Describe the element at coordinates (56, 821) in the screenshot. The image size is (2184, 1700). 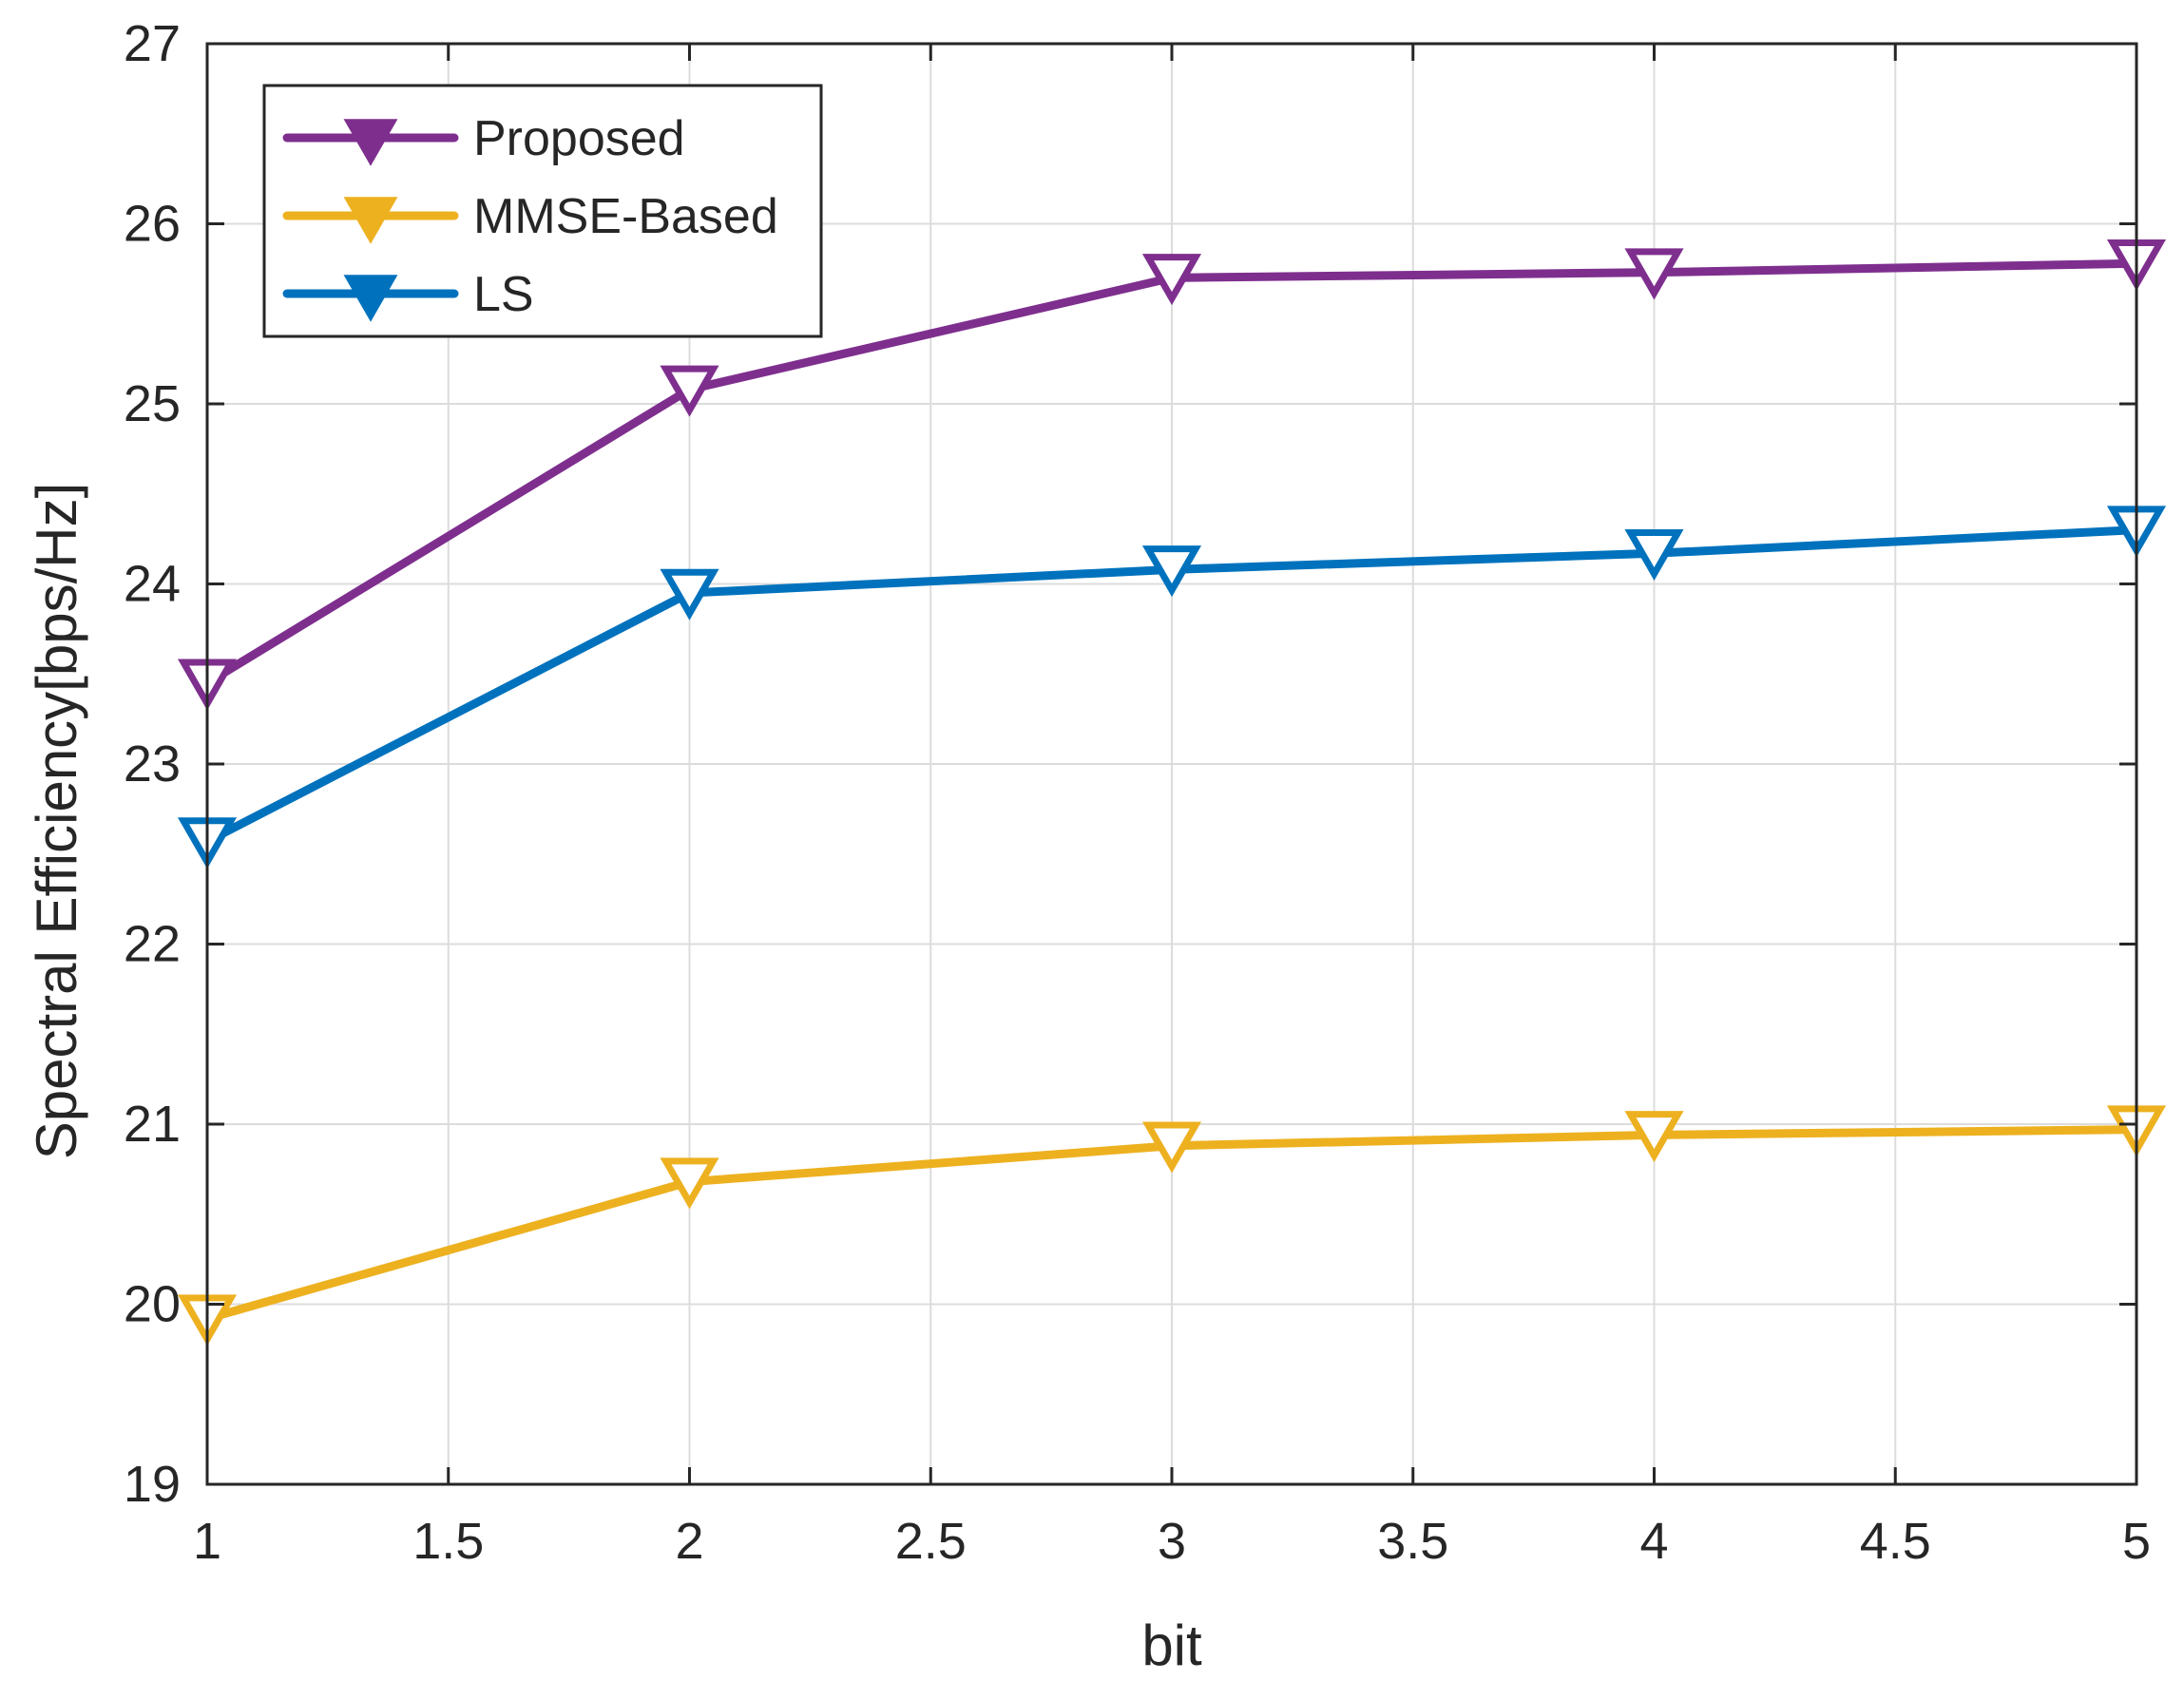
I see `y-axis-label: Spectral Efficiency[bps/Hz]` at that location.